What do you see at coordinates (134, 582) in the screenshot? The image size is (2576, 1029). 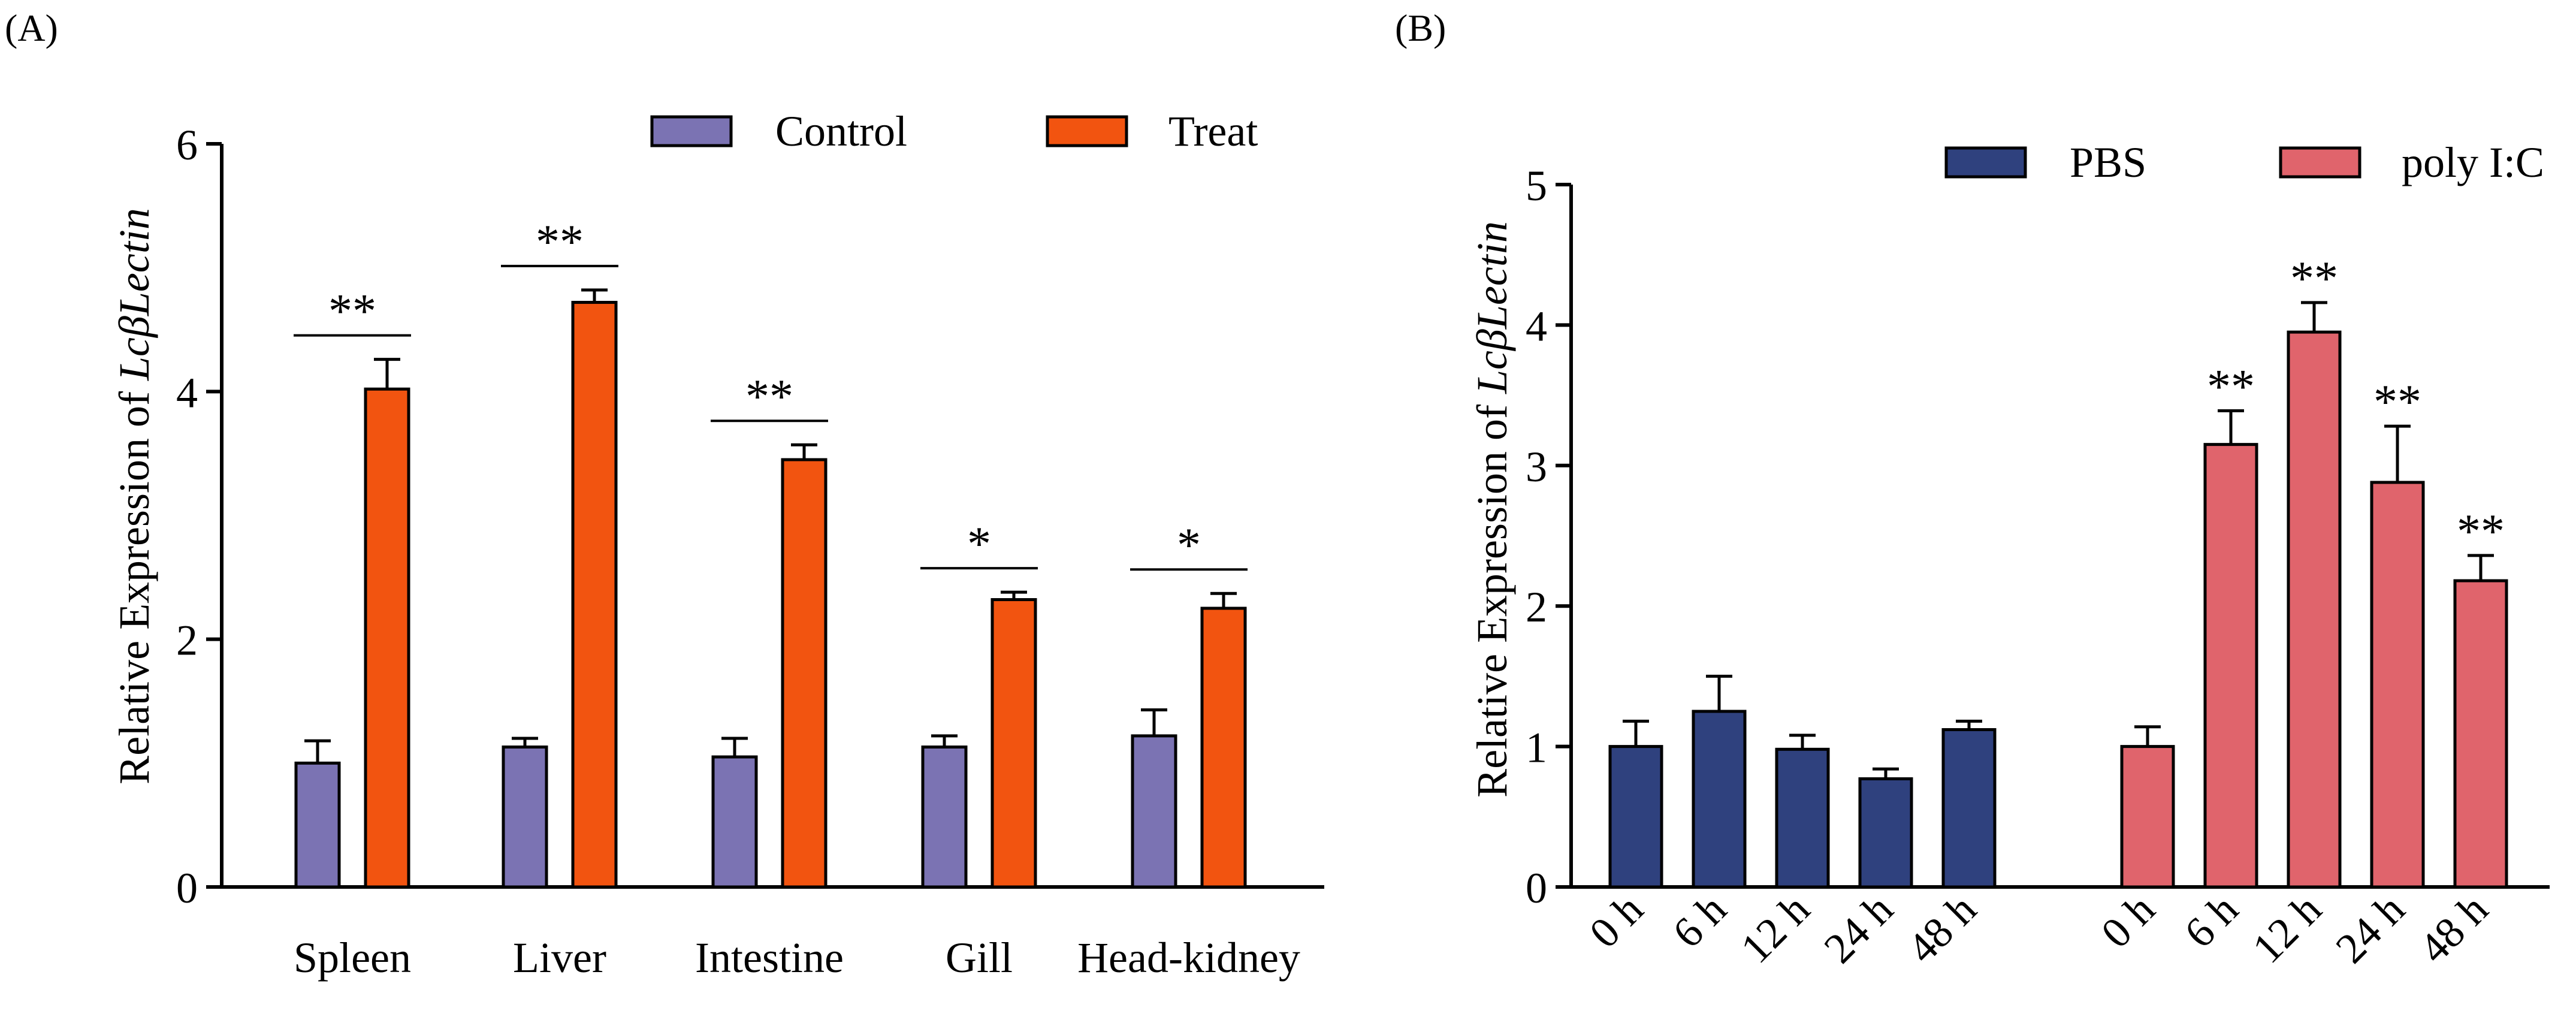 I see `panel-a-y-axis-label-prefix: Relative Expression of` at bounding box center [134, 582].